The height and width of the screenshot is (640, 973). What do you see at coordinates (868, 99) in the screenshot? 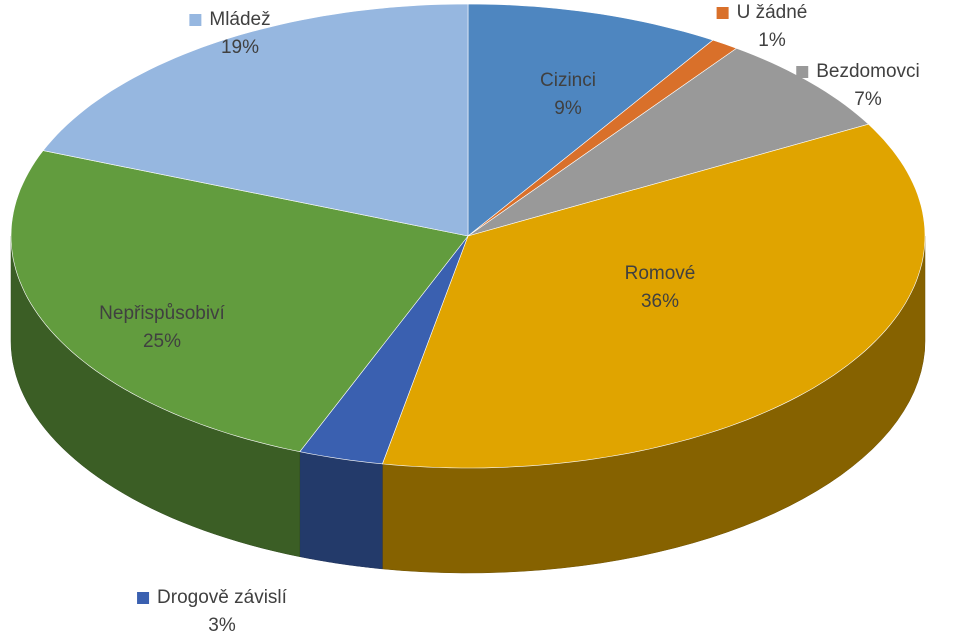
I see `value-label: 7%` at bounding box center [868, 99].